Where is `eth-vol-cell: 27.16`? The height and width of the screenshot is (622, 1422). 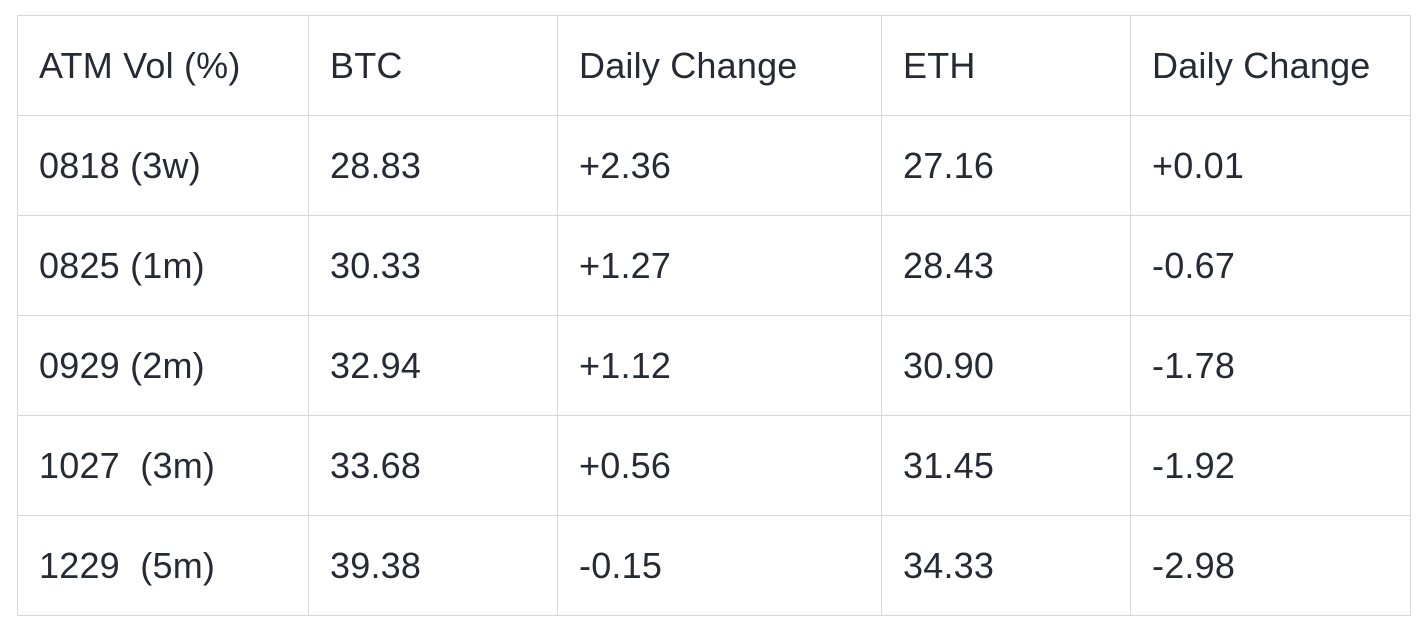
eth-vol-cell: 27.16 is located at coordinates (1006, 165).